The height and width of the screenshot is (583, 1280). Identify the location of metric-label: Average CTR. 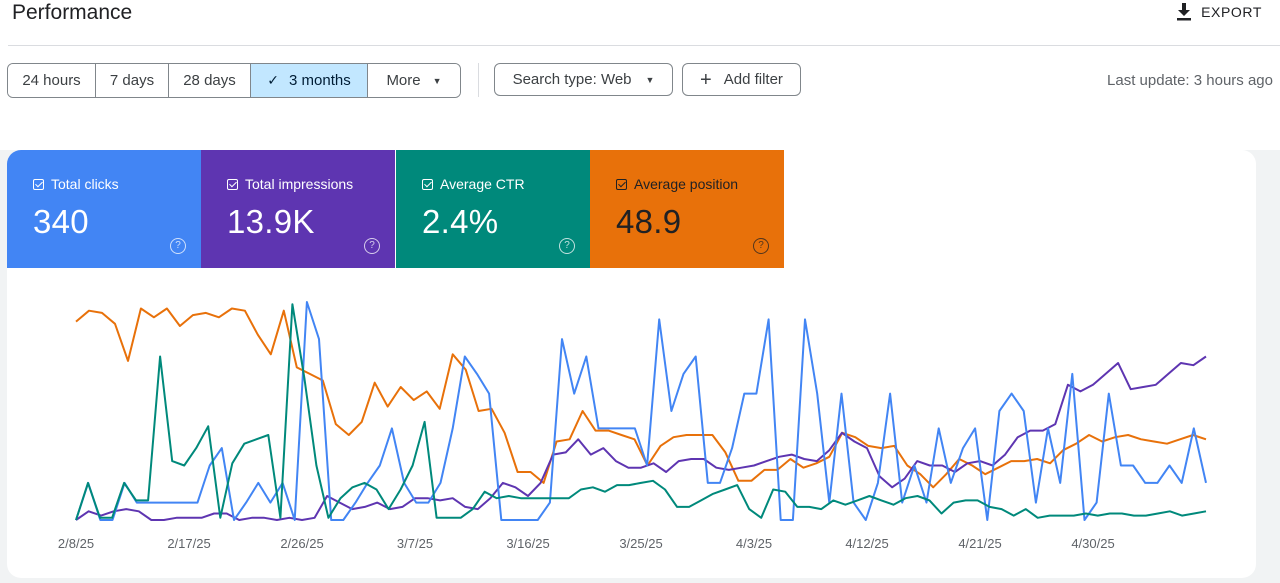
(482, 184).